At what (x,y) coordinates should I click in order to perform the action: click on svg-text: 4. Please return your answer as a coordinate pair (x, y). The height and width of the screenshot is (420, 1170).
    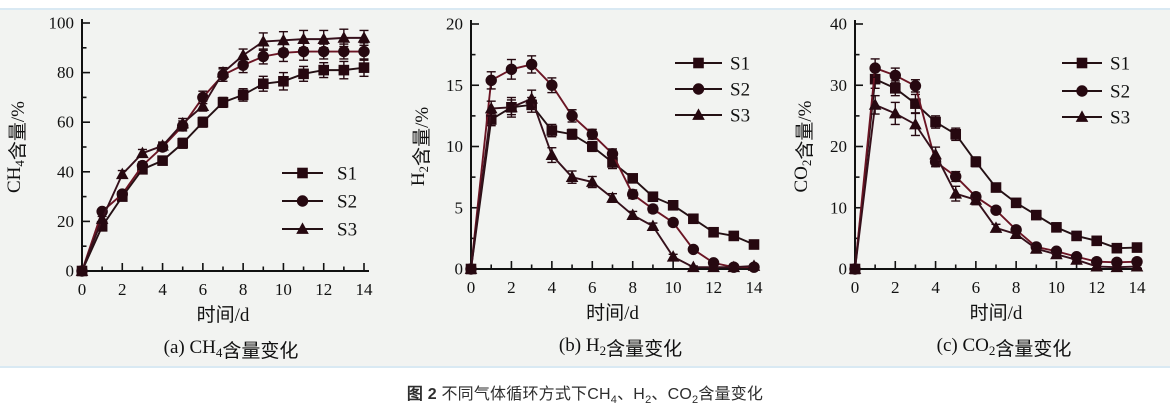
    Looking at the image, I should click on (552, 287).